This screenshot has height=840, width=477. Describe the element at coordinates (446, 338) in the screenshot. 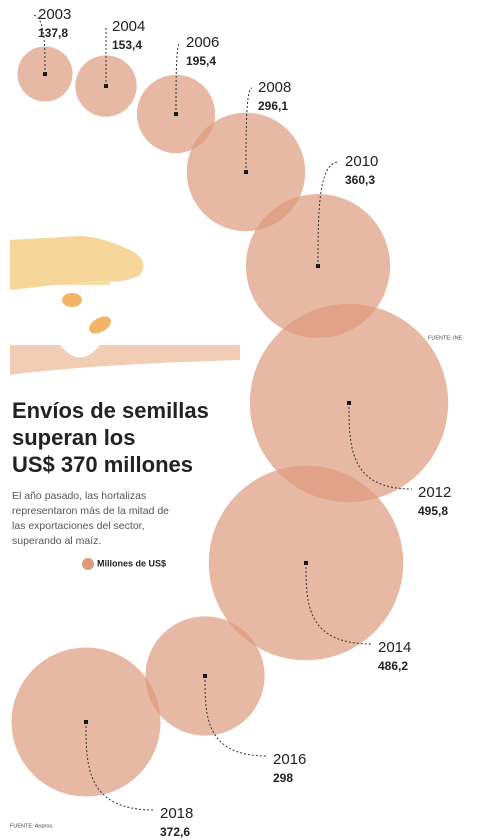

I see `source: FUENTE: INE.` at that location.